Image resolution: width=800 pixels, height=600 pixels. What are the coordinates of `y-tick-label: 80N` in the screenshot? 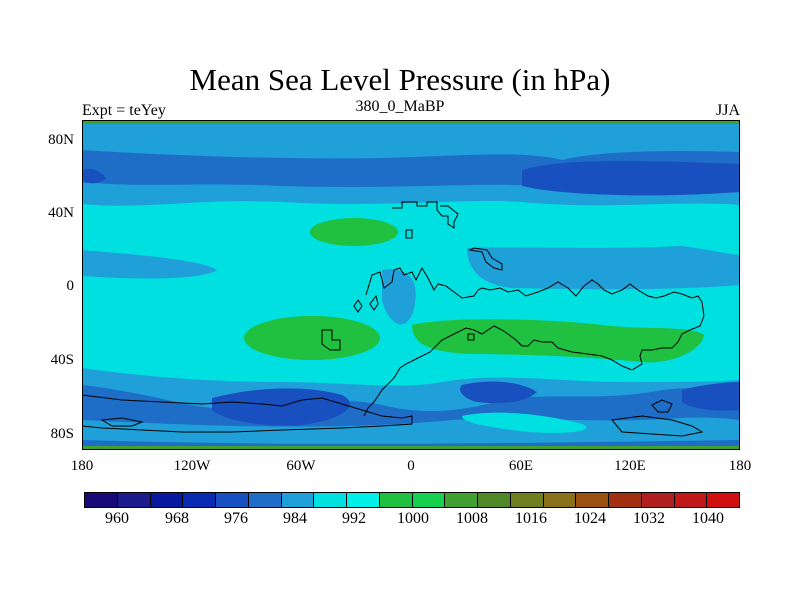 It's located at (61, 140).